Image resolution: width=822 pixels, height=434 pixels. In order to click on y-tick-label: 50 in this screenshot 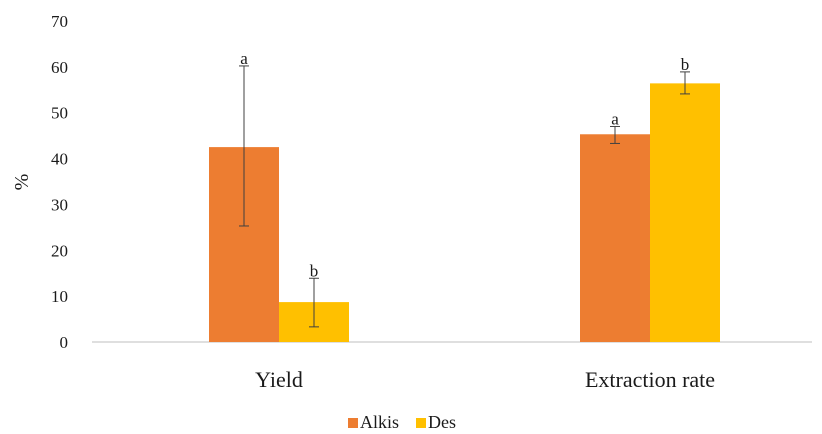, I will do `click(59, 113)`.